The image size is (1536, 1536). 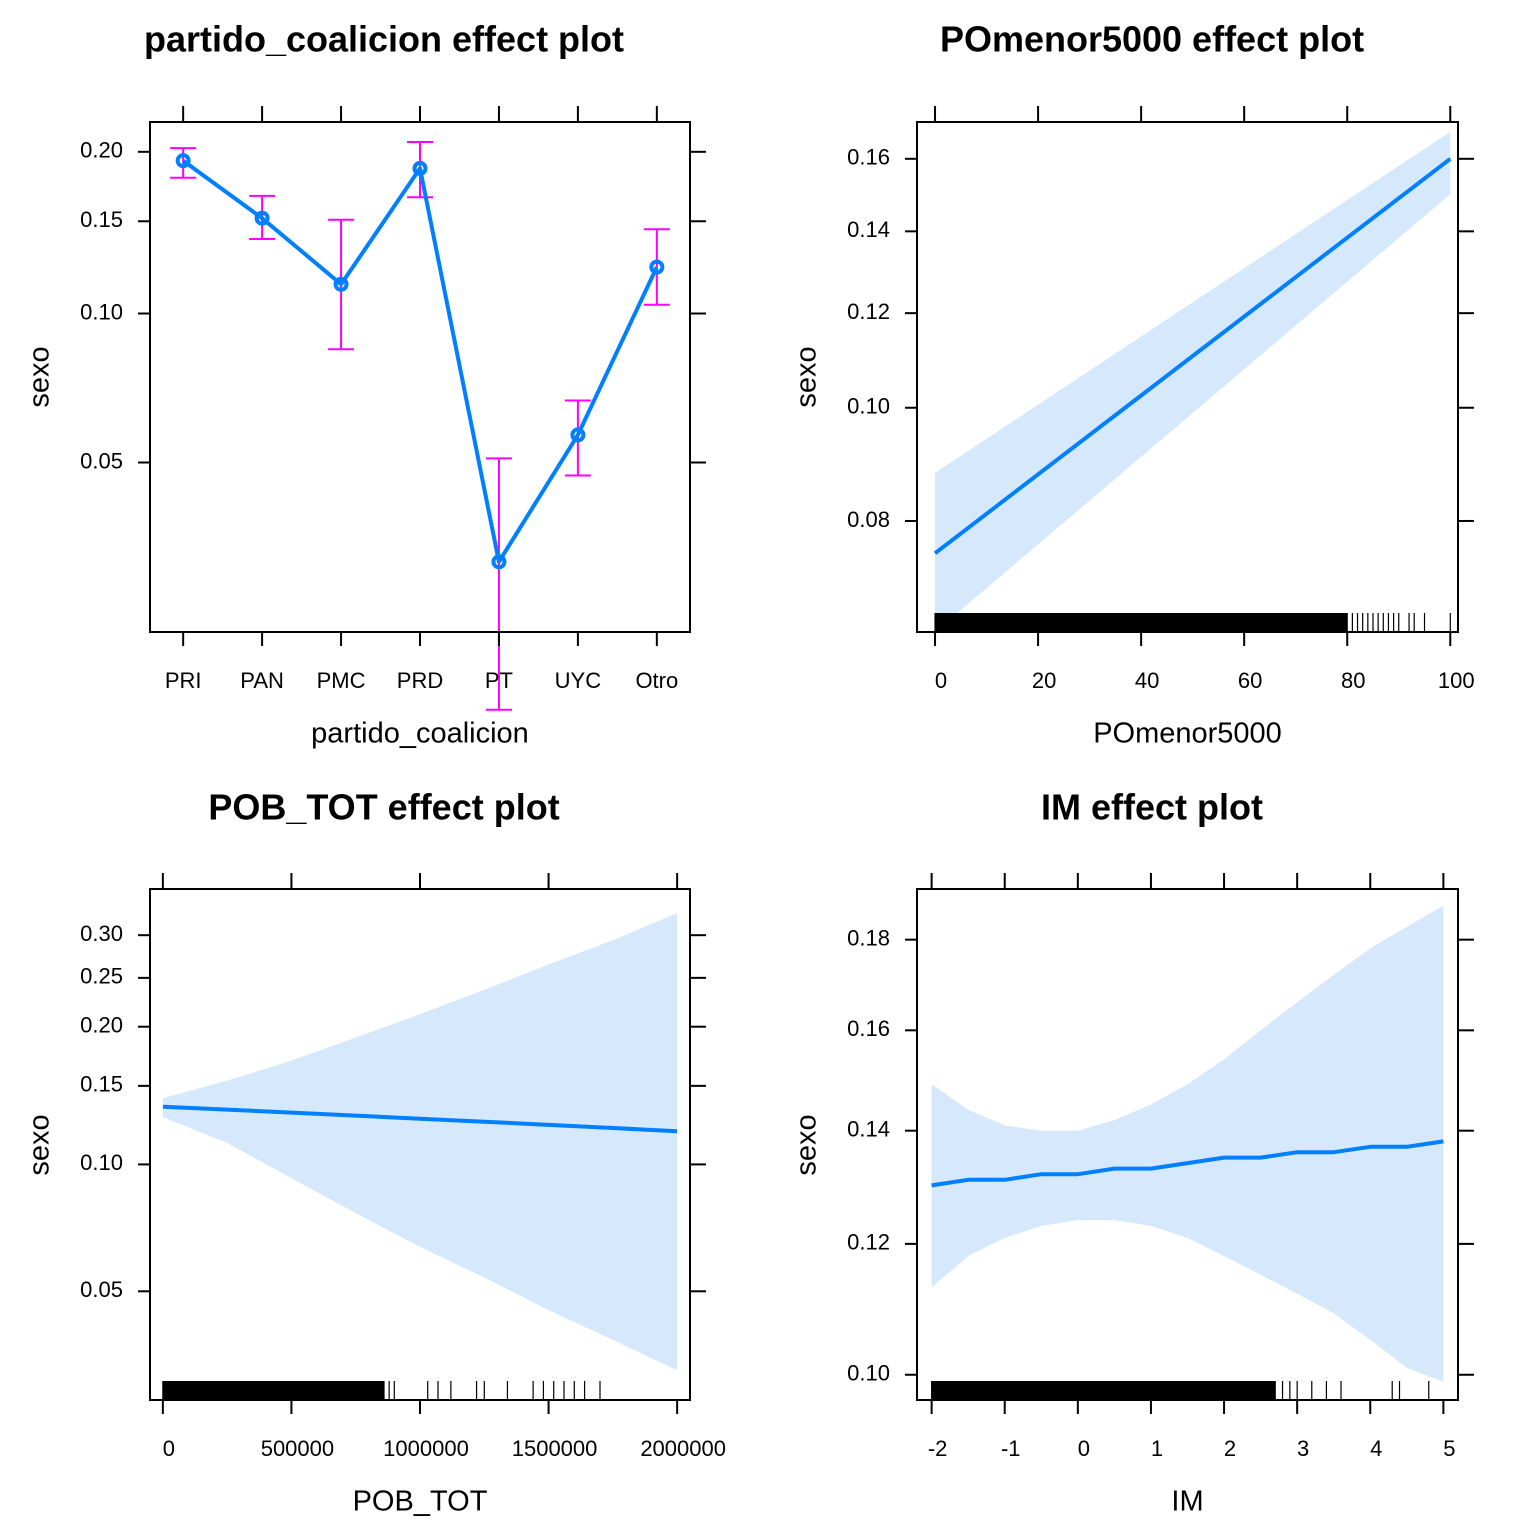 I want to click on y-tick-label: 0.18, so click(x=868, y=937).